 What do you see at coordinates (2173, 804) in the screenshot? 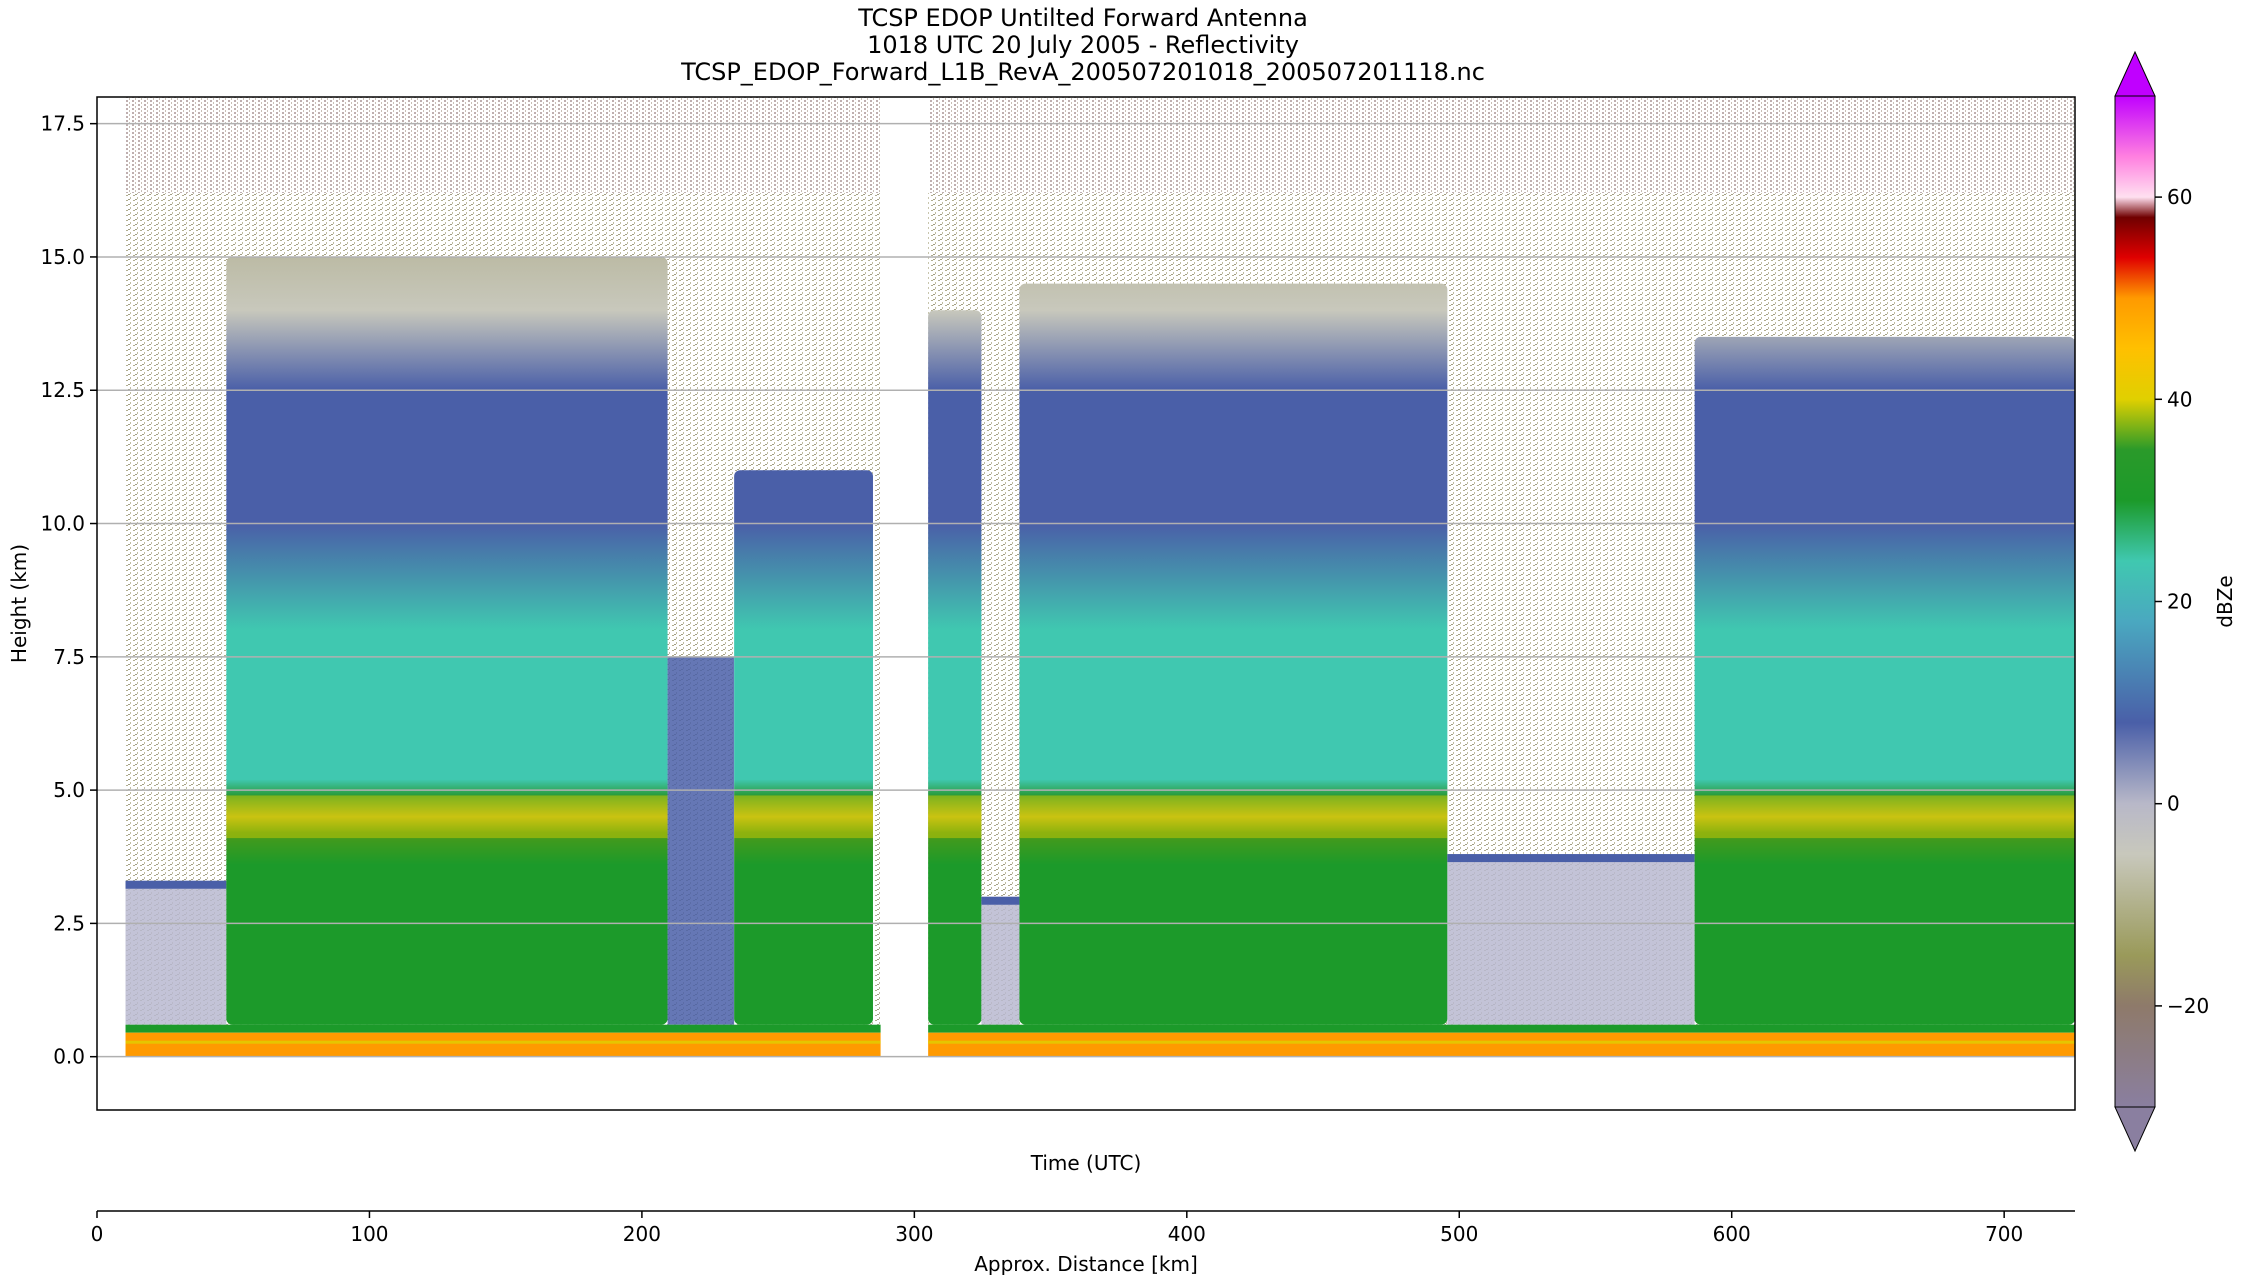
I see `colorbar-tick-label: 0` at bounding box center [2173, 804].